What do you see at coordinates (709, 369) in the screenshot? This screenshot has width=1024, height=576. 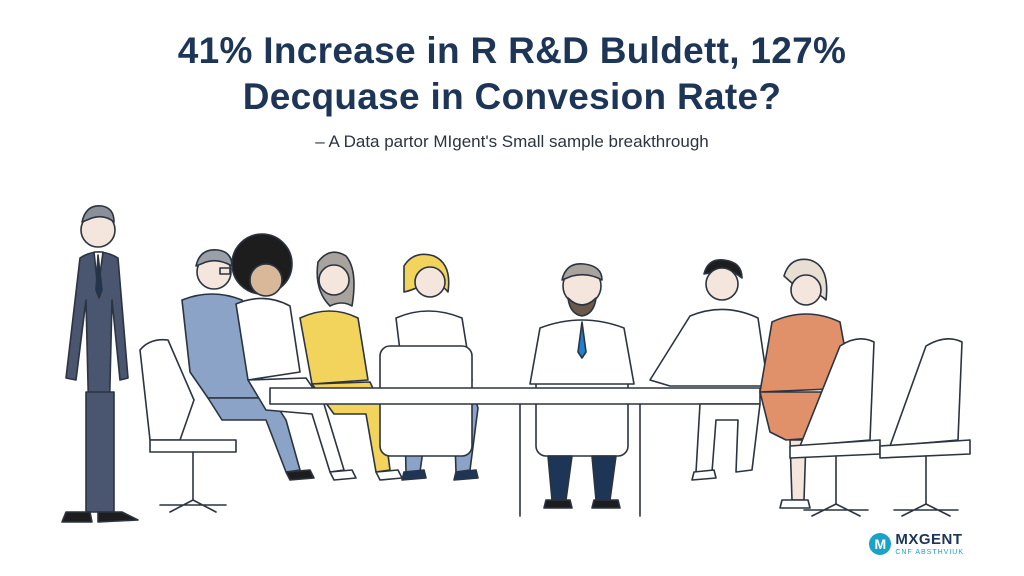 I see `seated-person-dark-hair` at bounding box center [709, 369].